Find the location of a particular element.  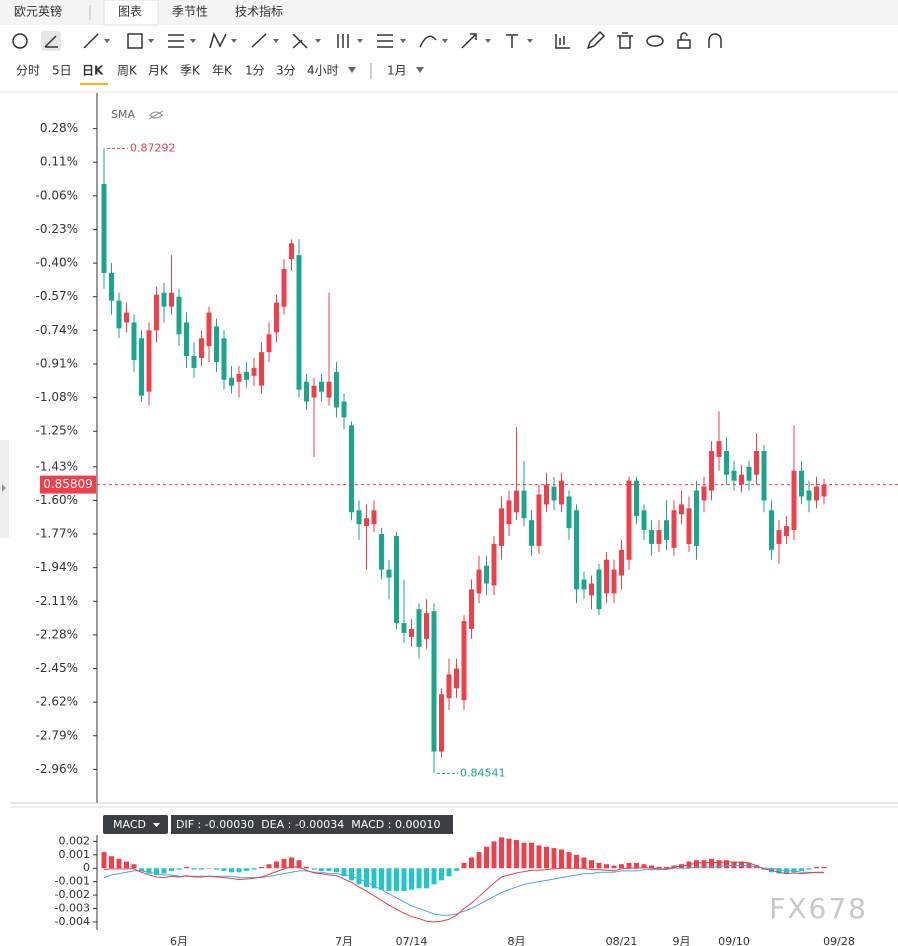

tab: 技术指标 is located at coordinates (259, 11).